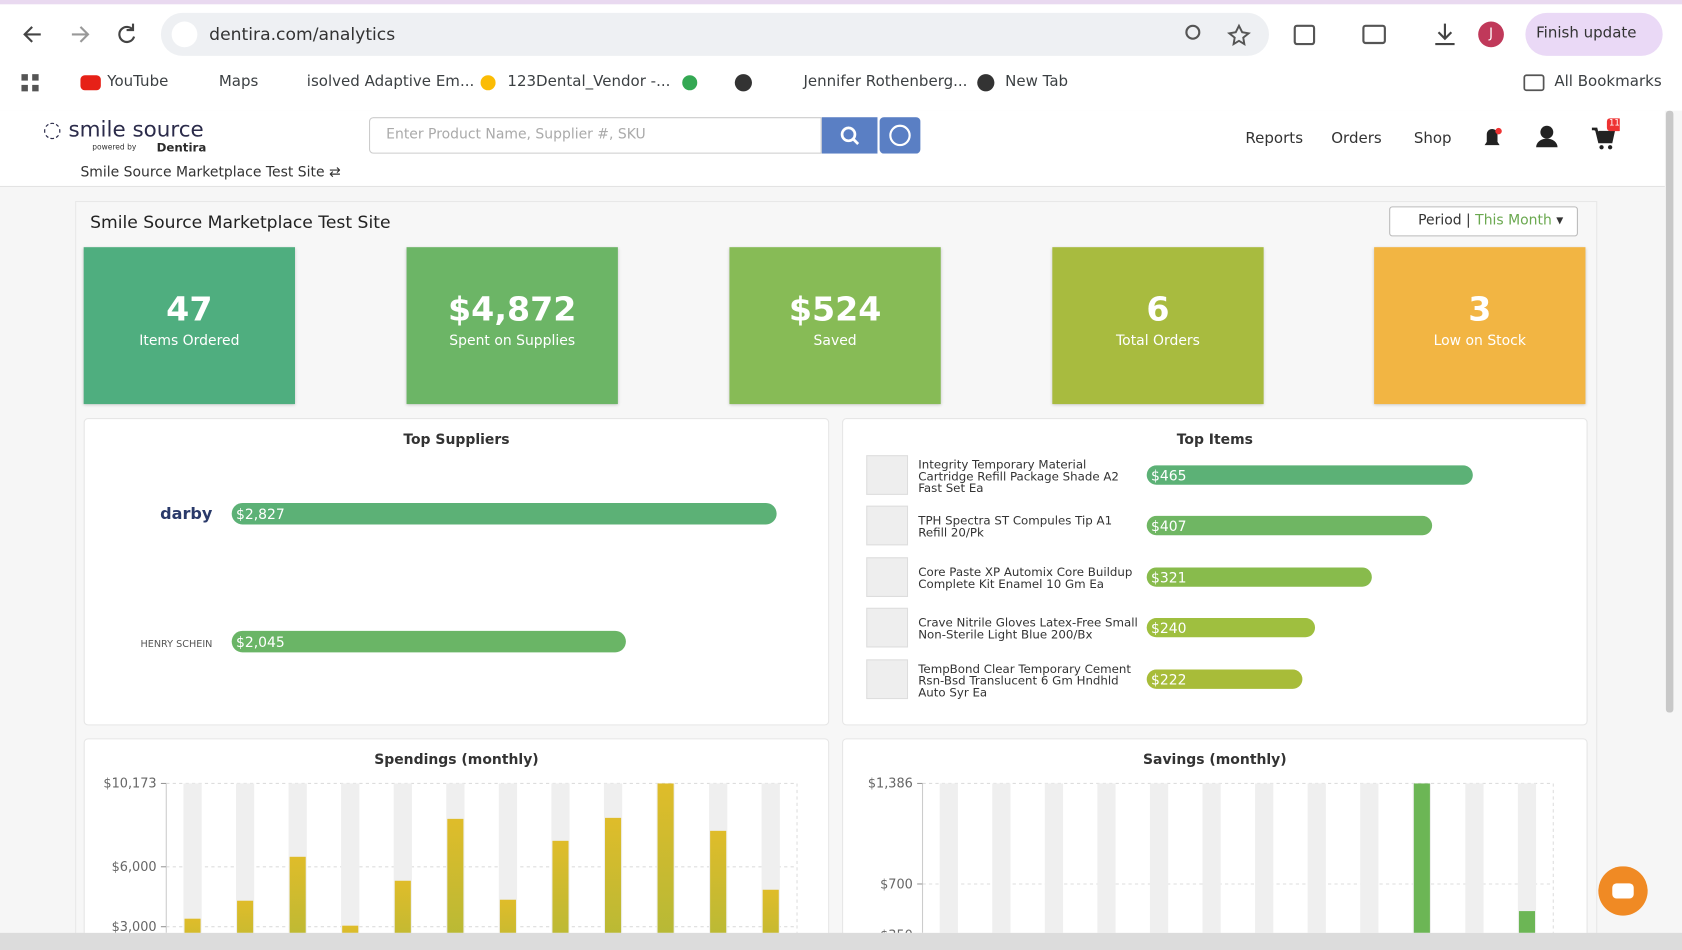 Image resolution: width=1682 pixels, height=950 pixels. What do you see at coordinates (210, 172) in the screenshot?
I see `site-switcher: Smile Source Marketplace Test Site ⇄` at bounding box center [210, 172].